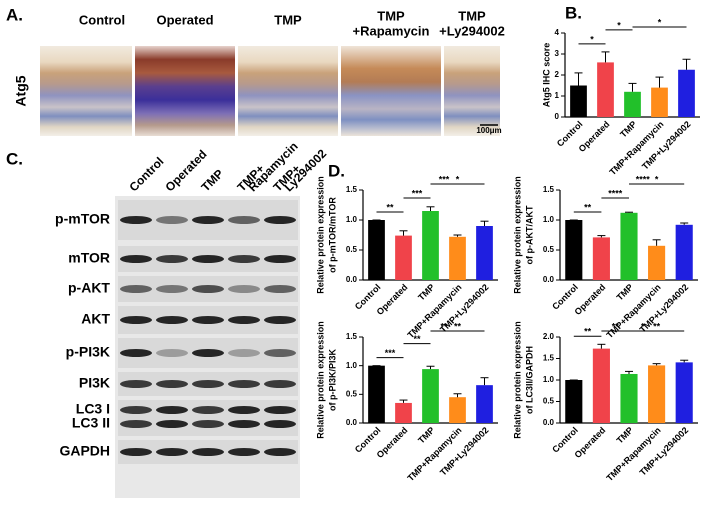 Image resolution: width=715 pixels, height=518 pixels. Describe the element at coordinates (472, 15) in the screenshot. I see `column-label: TMP` at that location.